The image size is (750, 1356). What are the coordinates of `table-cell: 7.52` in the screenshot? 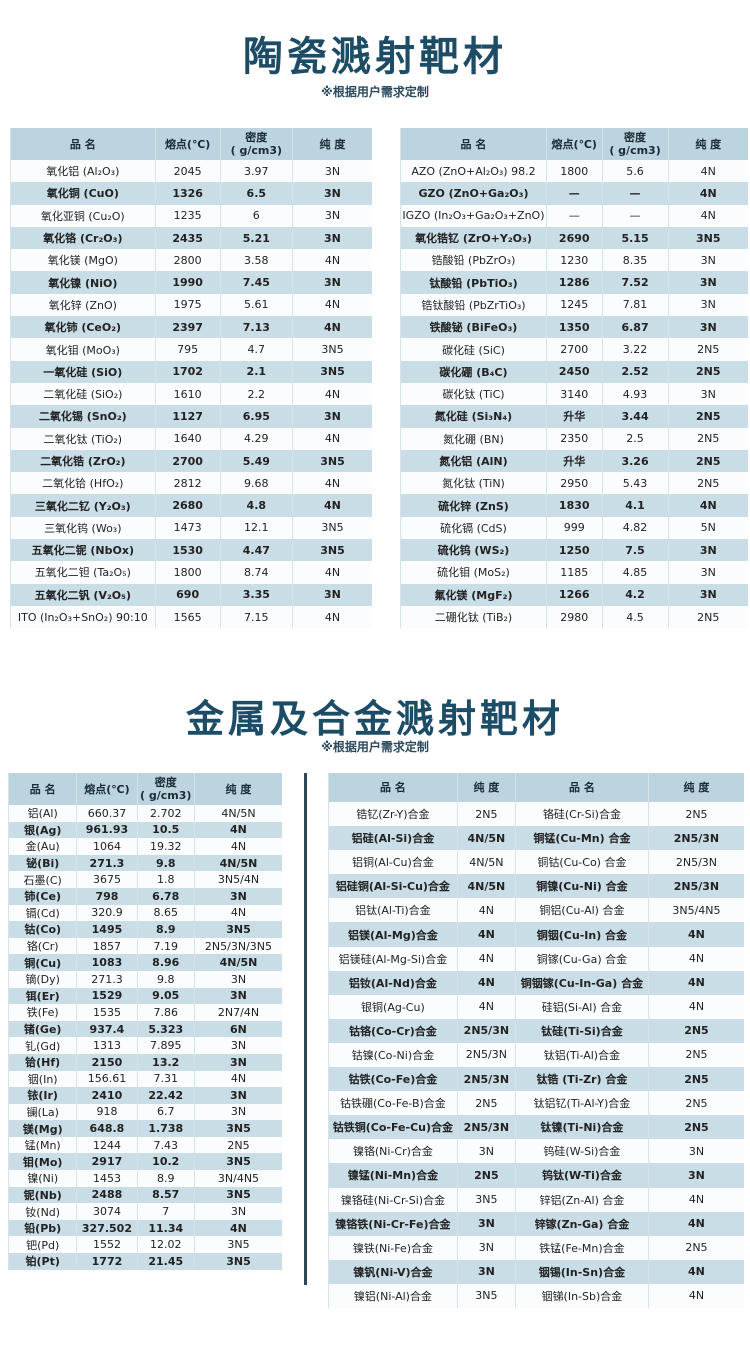 It's located at (635, 282).